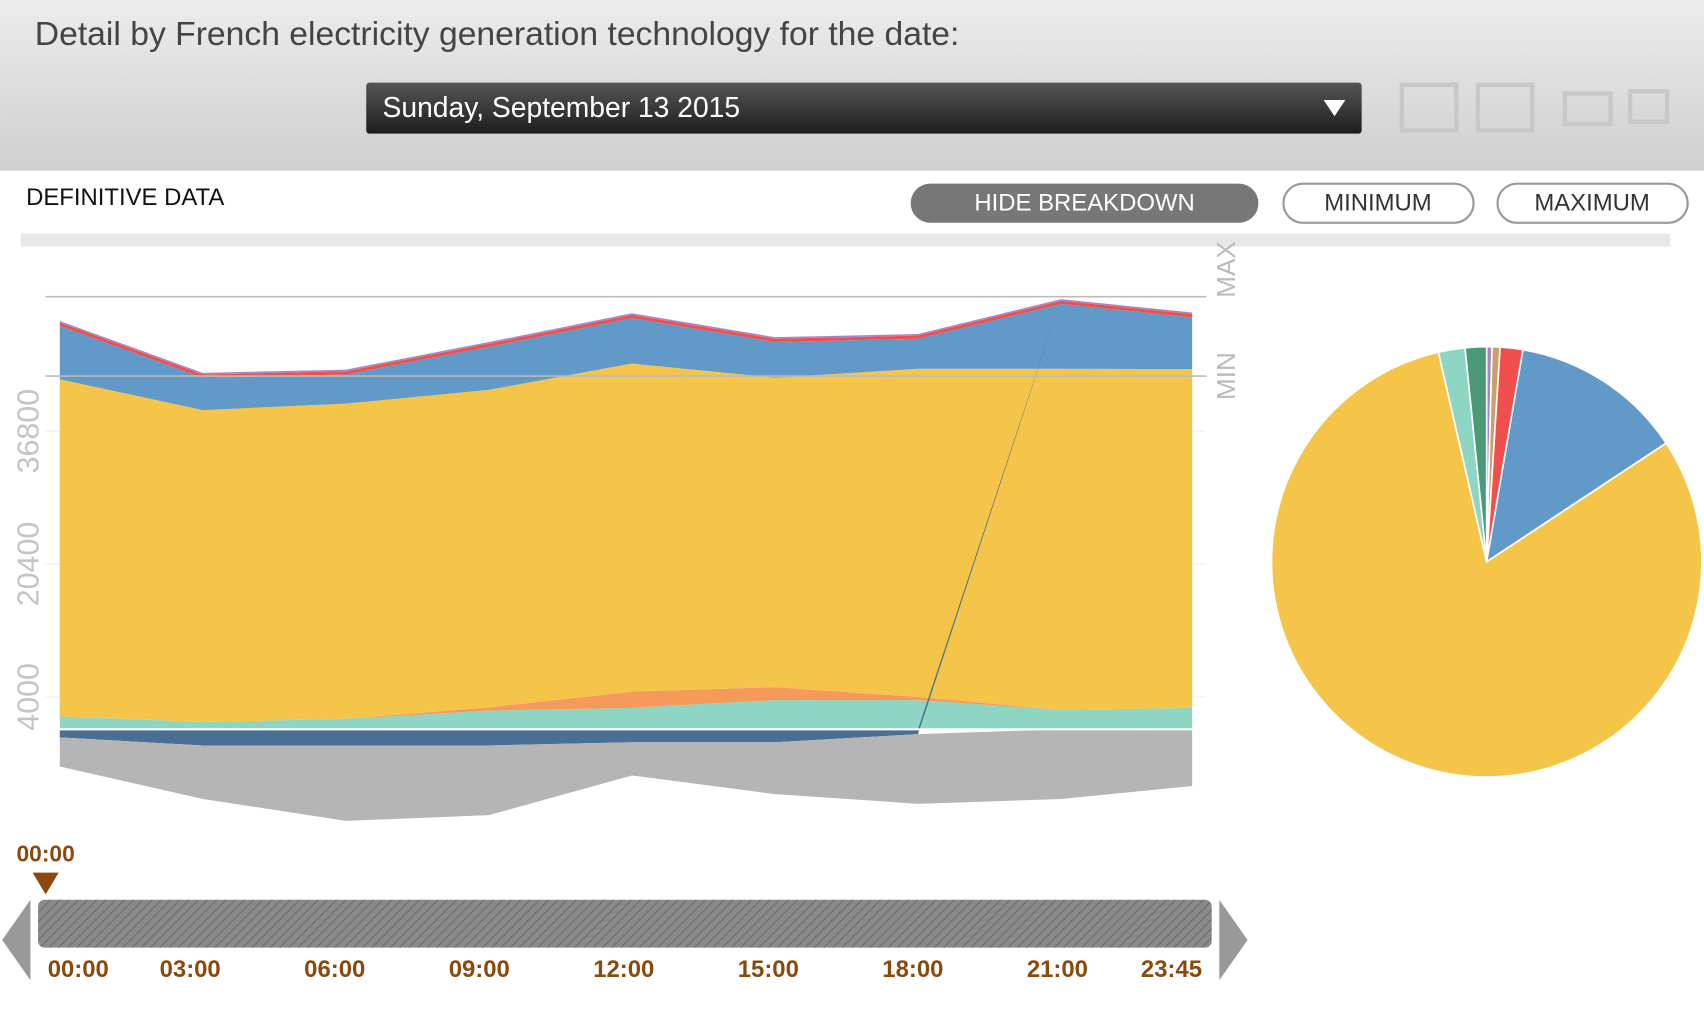  Describe the element at coordinates (1226, 376) in the screenshot. I see `reference-label: MIN` at that location.